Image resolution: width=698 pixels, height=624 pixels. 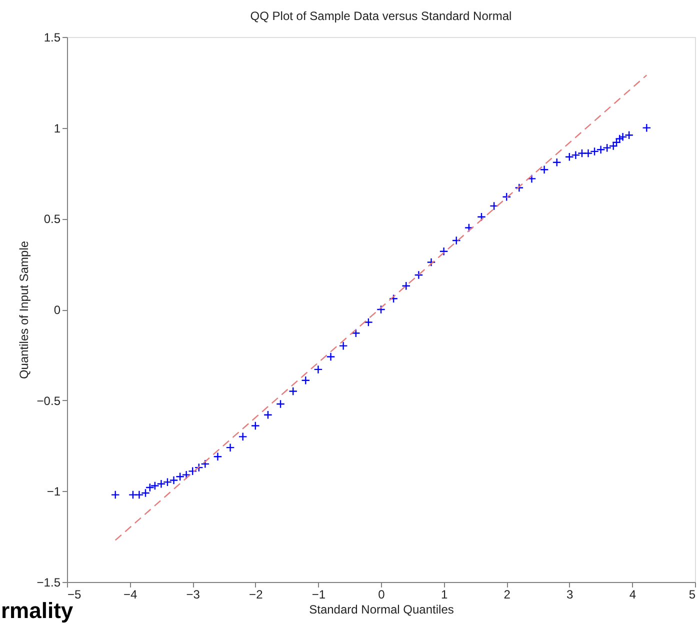 What do you see at coordinates (130, 595) in the screenshot?
I see `x-tick-label: −4` at bounding box center [130, 595].